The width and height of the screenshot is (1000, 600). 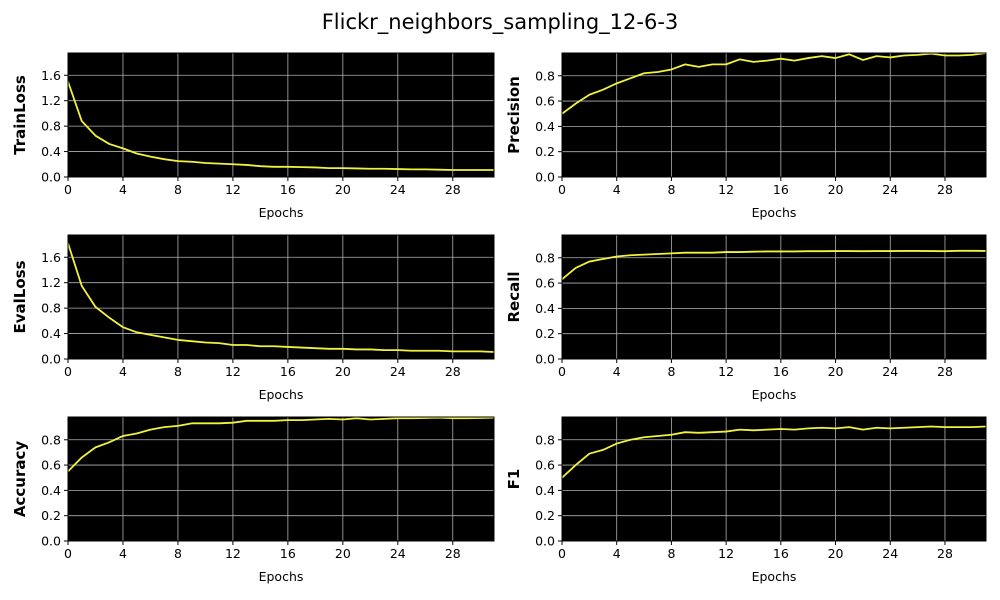 I want to click on y-axis-label: TrainLoss, so click(x=20, y=115).